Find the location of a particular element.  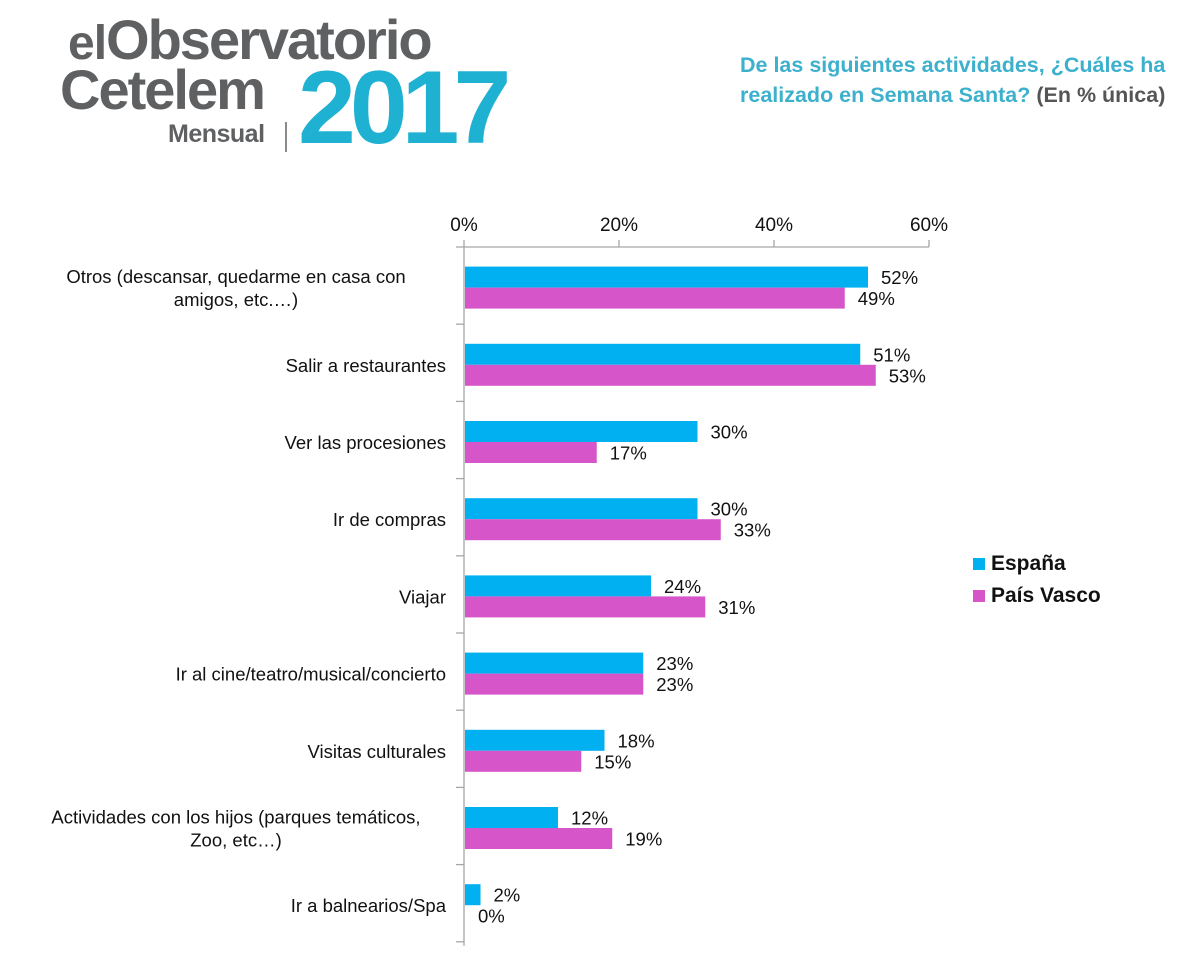

category-label: Salir a restaurantes is located at coordinates (366, 365).